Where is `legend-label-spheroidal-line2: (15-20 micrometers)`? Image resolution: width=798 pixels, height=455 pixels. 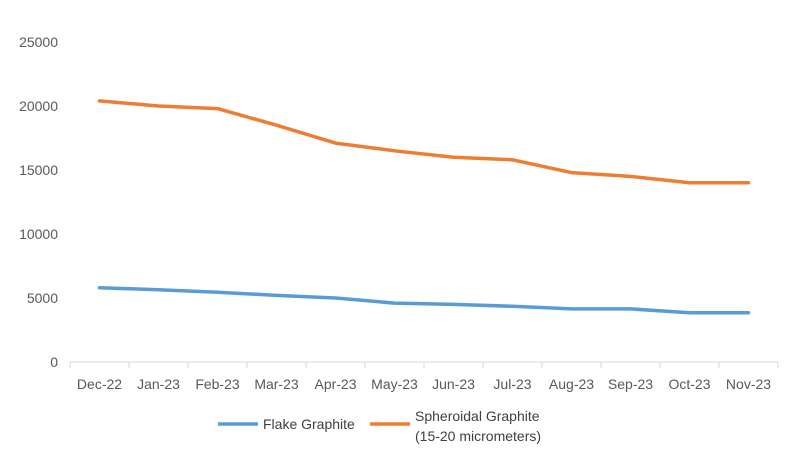 legend-label-spheroidal-line2: (15-20 micrometers) is located at coordinates (478, 436).